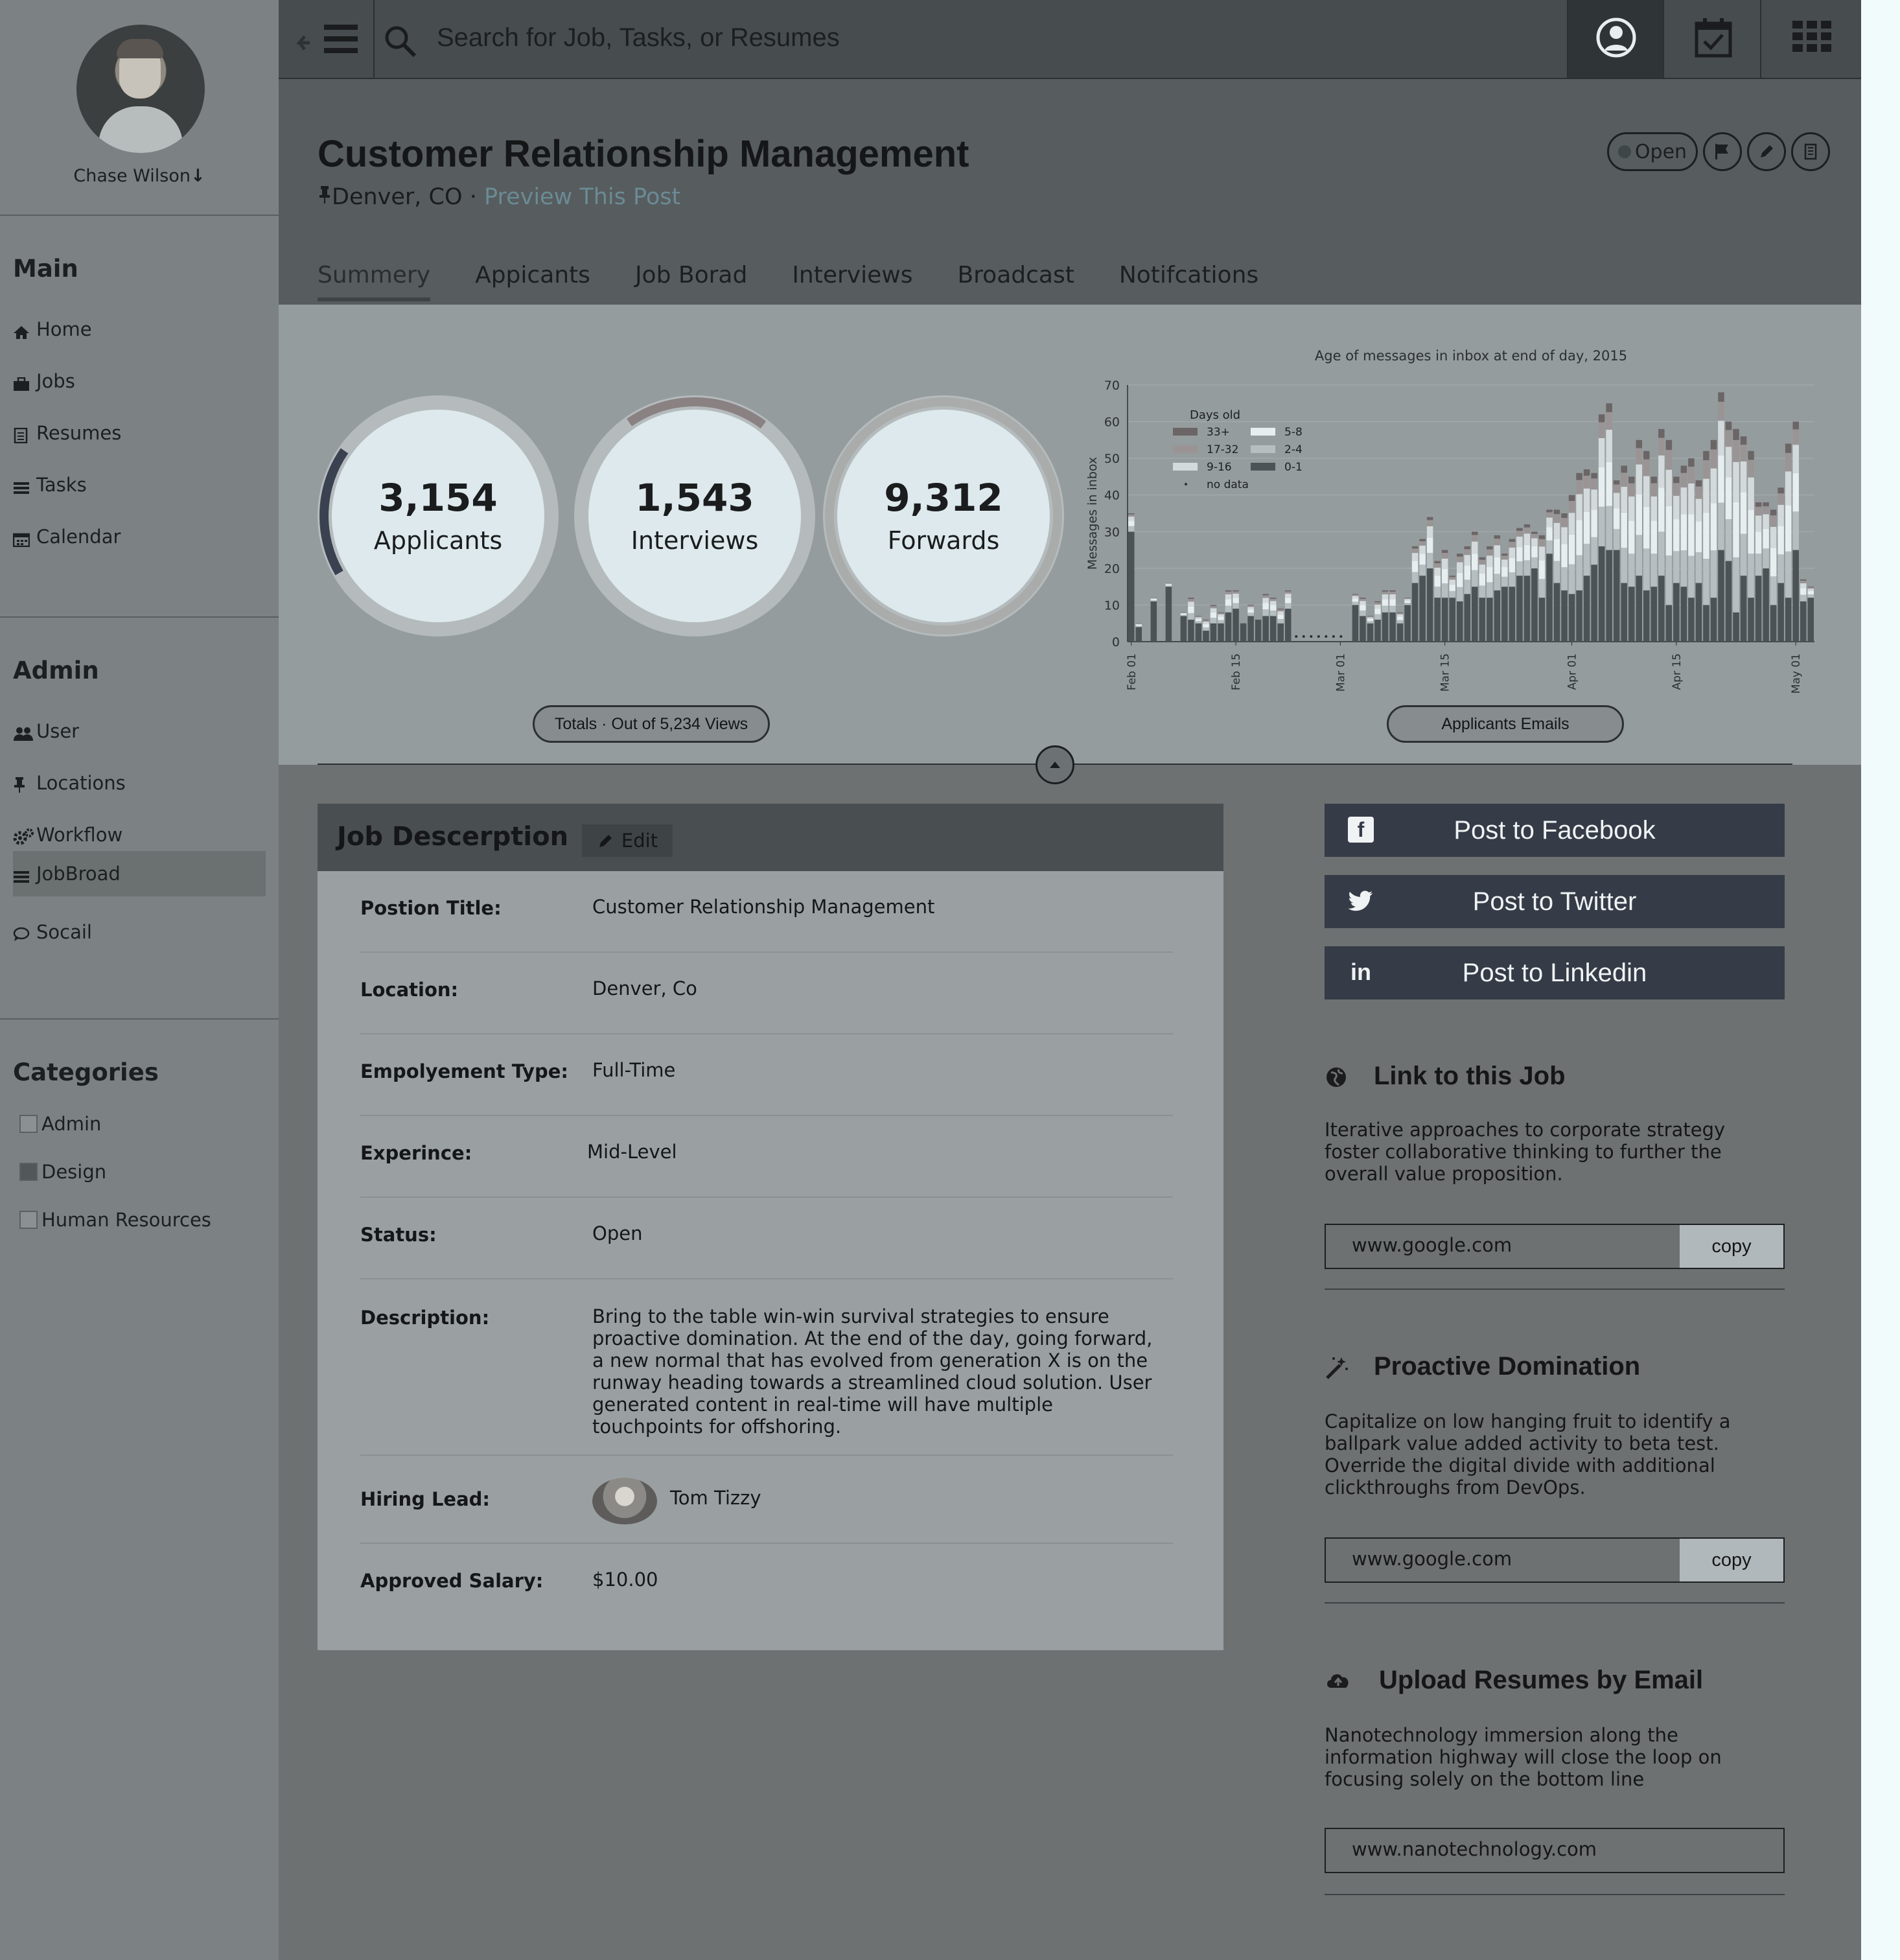 The height and width of the screenshot is (1960, 1900). I want to click on menu-toggle-button, so click(327, 39).